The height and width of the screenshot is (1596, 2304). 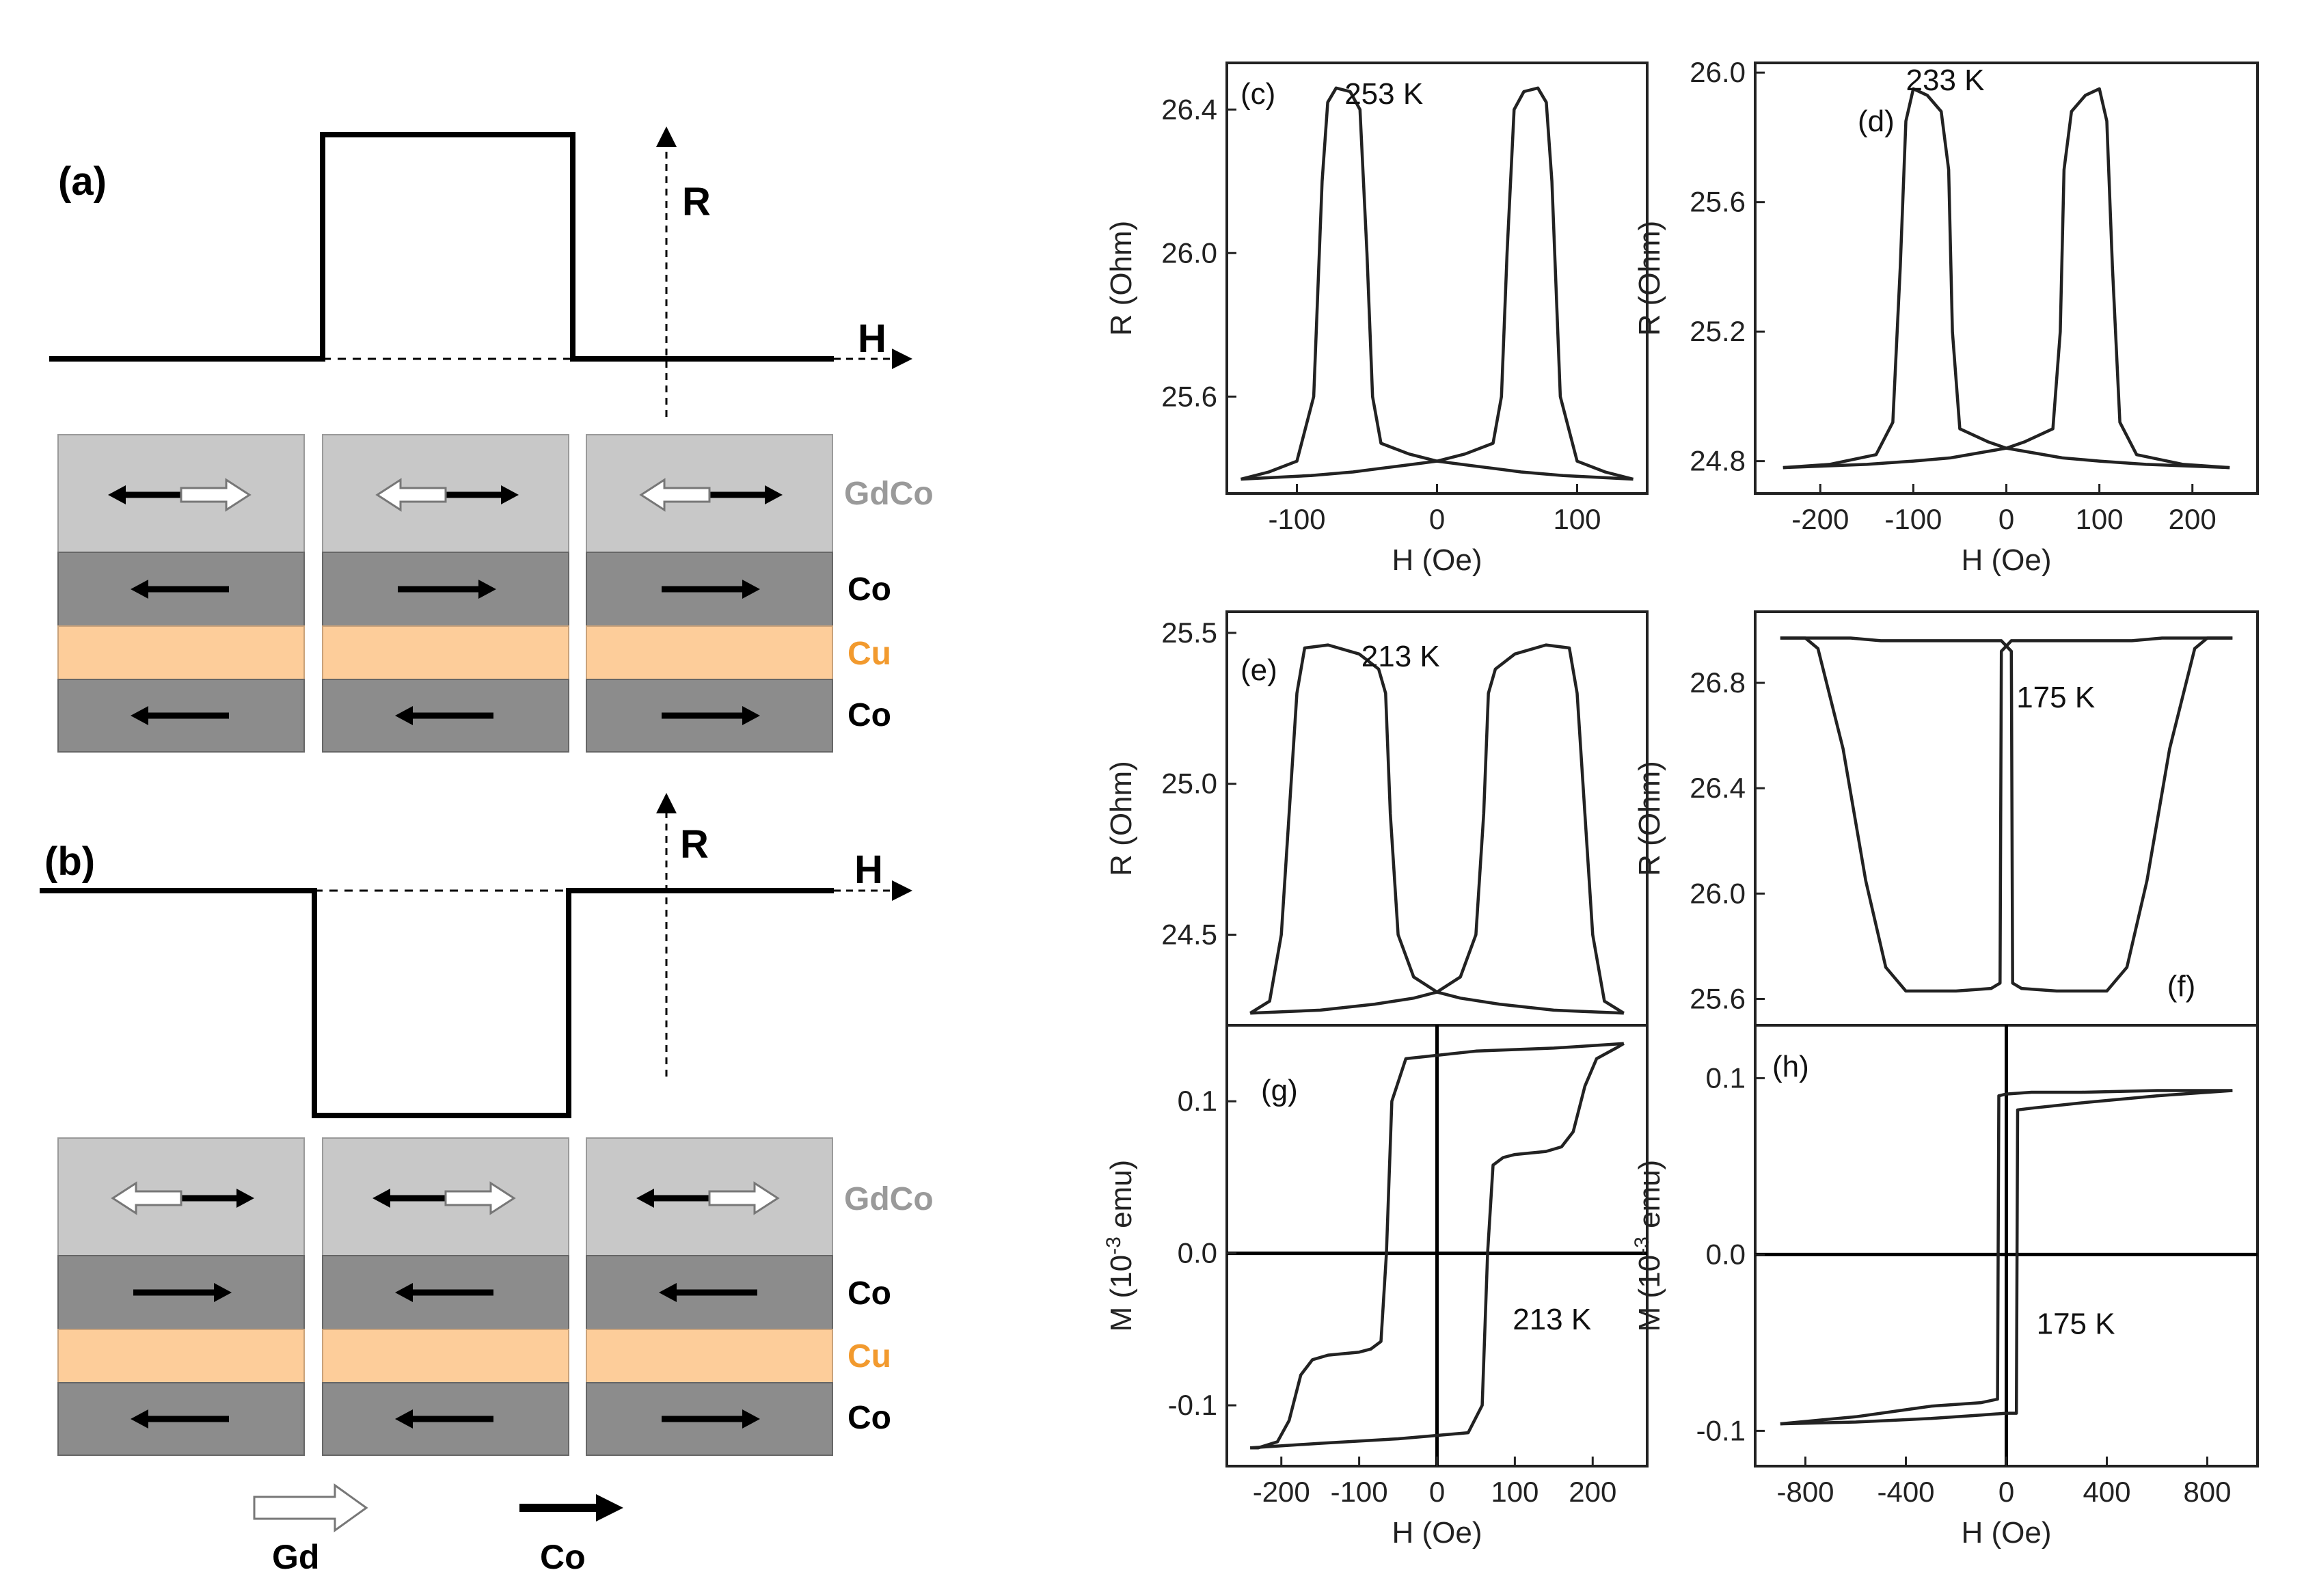 What do you see at coordinates (1718, 461) in the screenshot?
I see `y-tick-label: 24.8` at bounding box center [1718, 461].